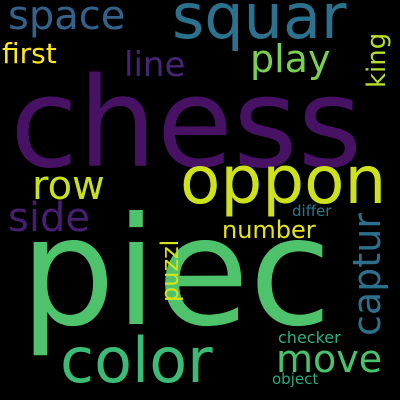 This screenshot has width=400, height=400. What do you see at coordinates (259, 26) in the screenshot?
I see `word-squar: squar` at bounding box center [259, 26].